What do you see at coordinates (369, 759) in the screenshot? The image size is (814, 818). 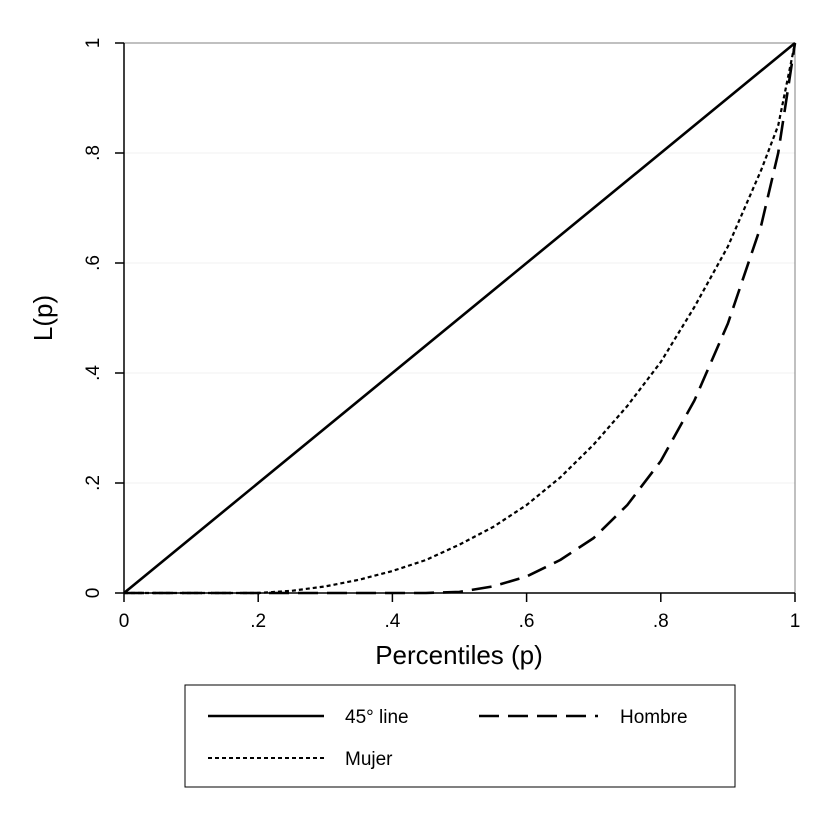 I see `legend-label-mujer: Mujer` at bounding box center [369, 759].